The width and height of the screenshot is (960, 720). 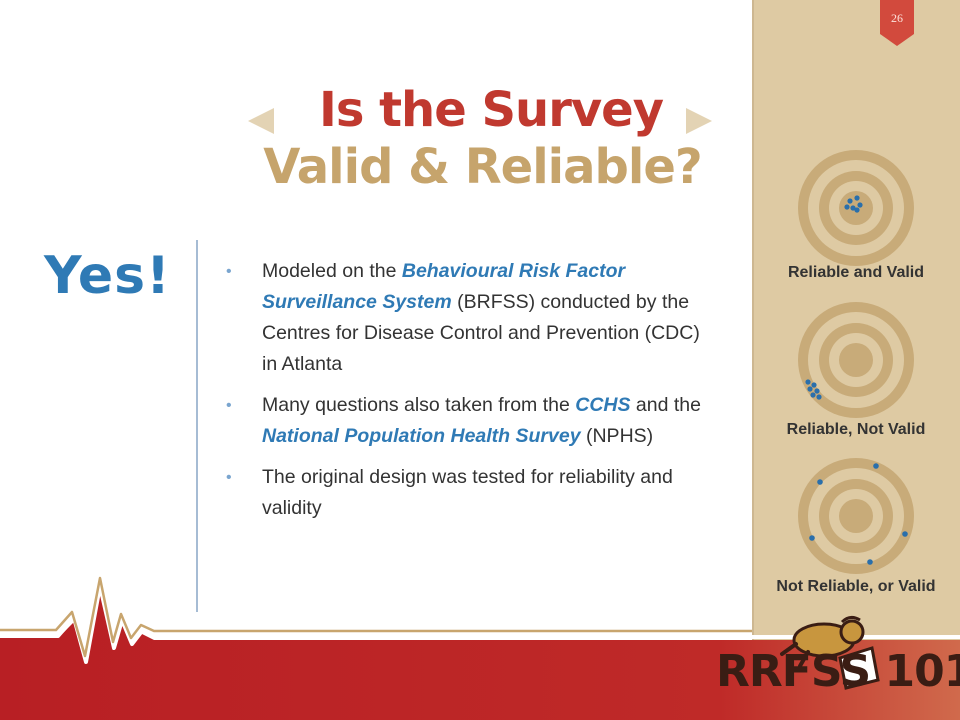 What do you see at coordinates (753, 360) in the screenshot?
I see `panel-seam` at bounding box center [753, 360].